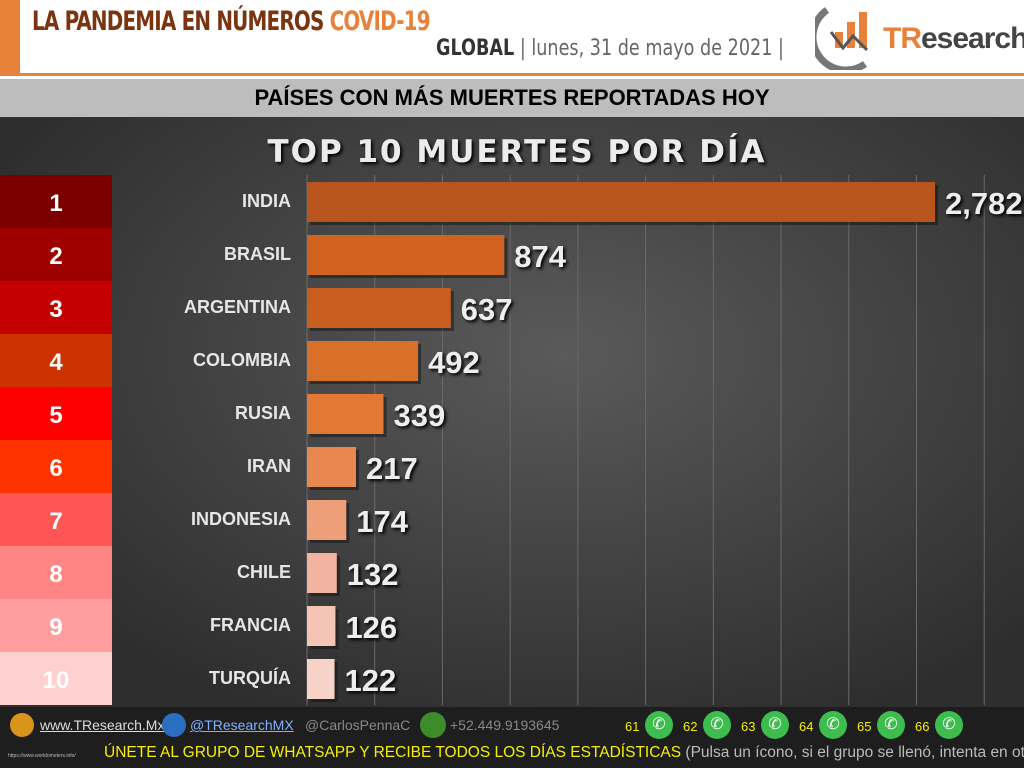 The image size is (1024, 768). I want to click on category-label: CHILE, so click(264, 572).